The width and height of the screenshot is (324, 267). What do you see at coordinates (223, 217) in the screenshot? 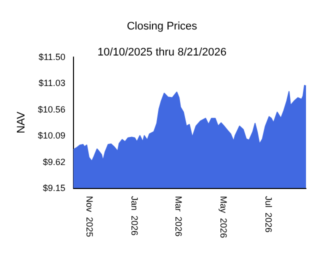
I see `x-tick-label: May 2026` at bounding box center [223, 217].